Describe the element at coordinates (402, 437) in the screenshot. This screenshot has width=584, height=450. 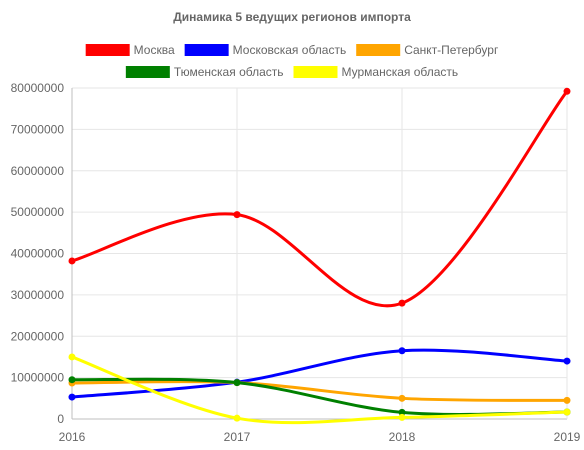
I see `x-tick-label: 2018` at that location.